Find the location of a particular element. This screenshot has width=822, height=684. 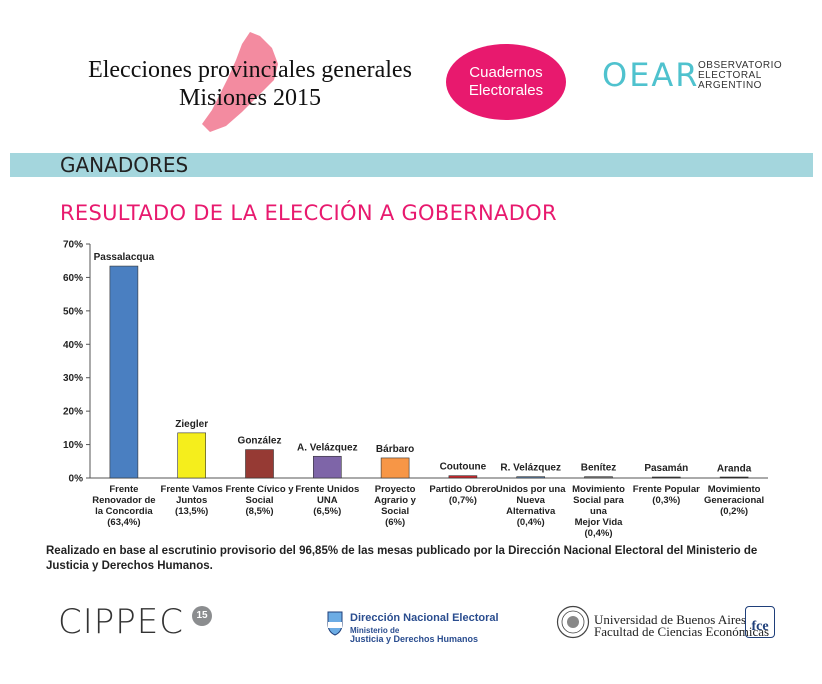

dne-ministry: Ministerio de is located at coordinates (375, 630).